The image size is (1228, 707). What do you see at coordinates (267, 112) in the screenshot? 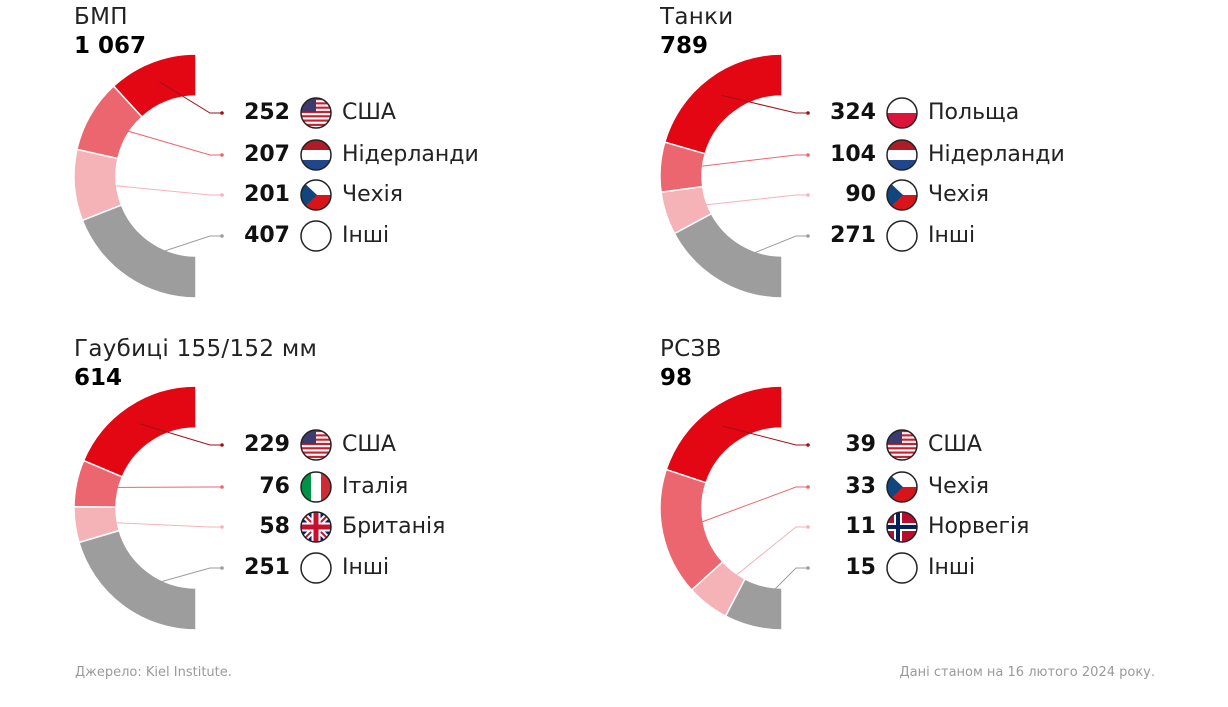
I see `value-label: 252` at bounding box center [267, 112].